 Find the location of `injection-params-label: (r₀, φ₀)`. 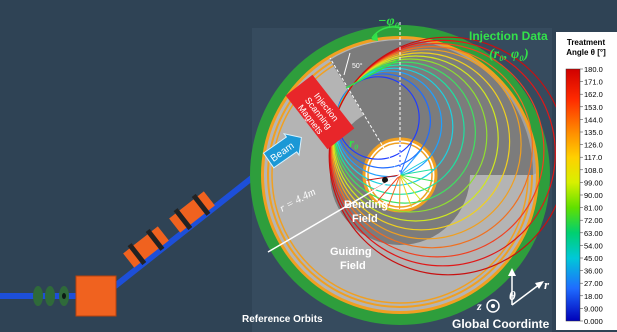

injection-params-label: (r₀, φ₀) is located at coordinates (509, 54).